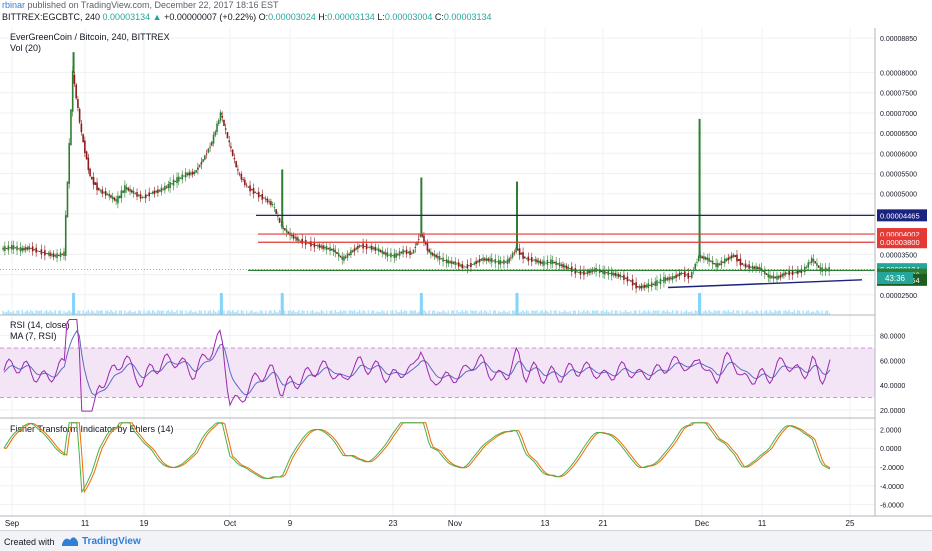 This screenshot has height=551, width=932. I want to click on brand-name: TradingView, so click(111, 541).